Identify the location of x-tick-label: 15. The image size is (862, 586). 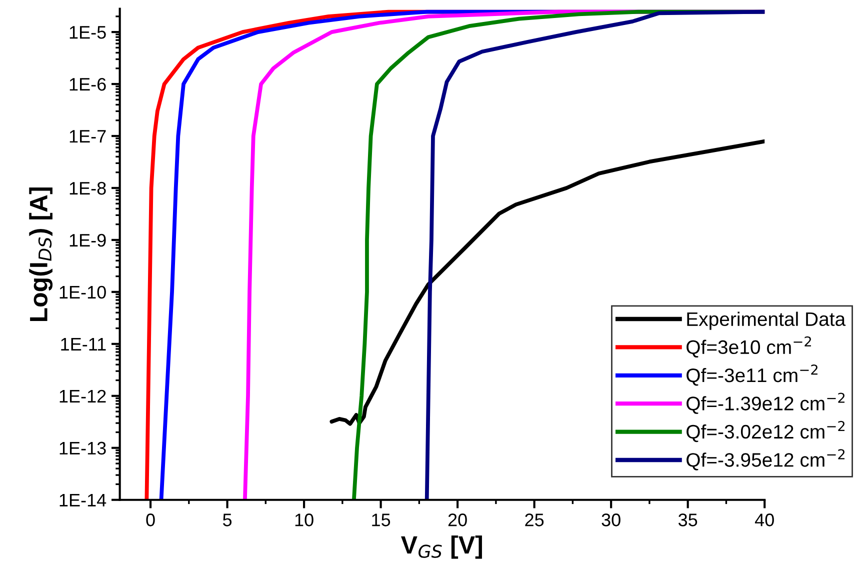
(381, 520).